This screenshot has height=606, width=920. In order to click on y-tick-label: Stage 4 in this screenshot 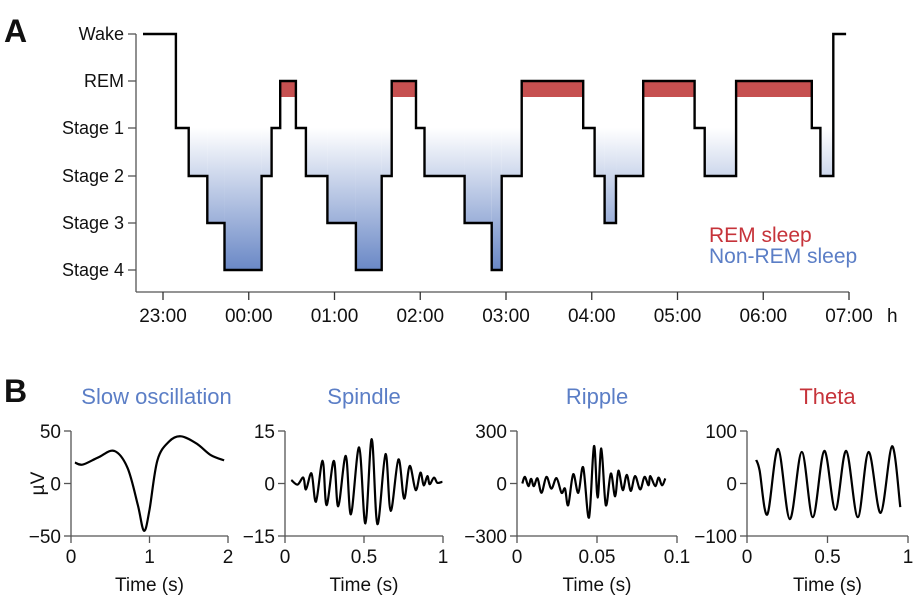, I will do `click(93, 270)`.